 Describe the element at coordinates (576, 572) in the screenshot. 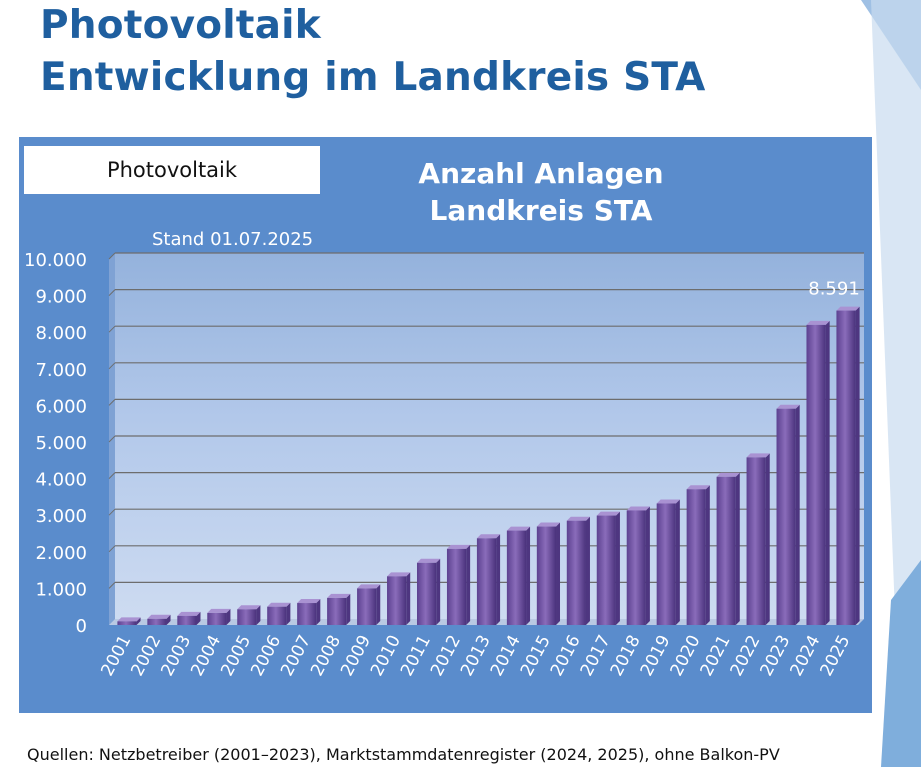

I see `bar-2016` at that location.